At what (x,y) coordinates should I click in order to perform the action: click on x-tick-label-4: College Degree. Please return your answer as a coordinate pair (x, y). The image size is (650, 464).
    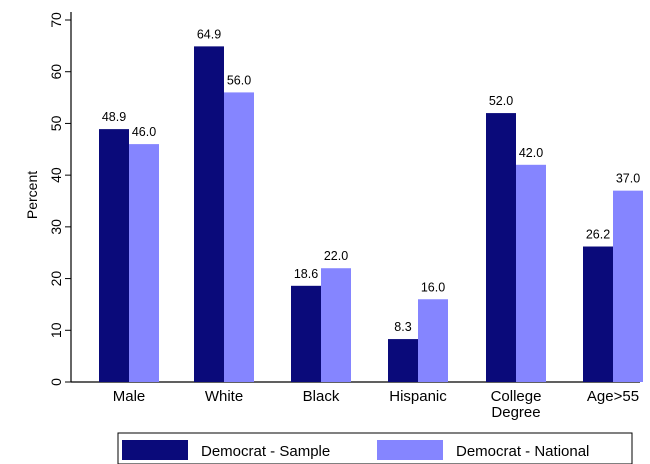
    Looking at the image, I should click on (516, 404).